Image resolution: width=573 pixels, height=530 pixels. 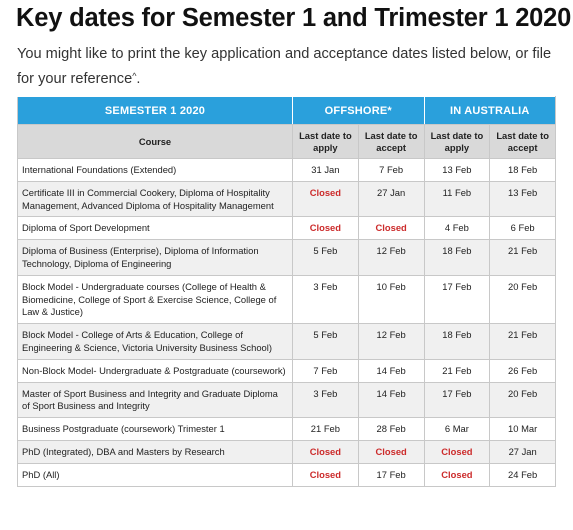 I want to click on column-header-offshore-accept: Last date to accept, so click(x=391, y=141).